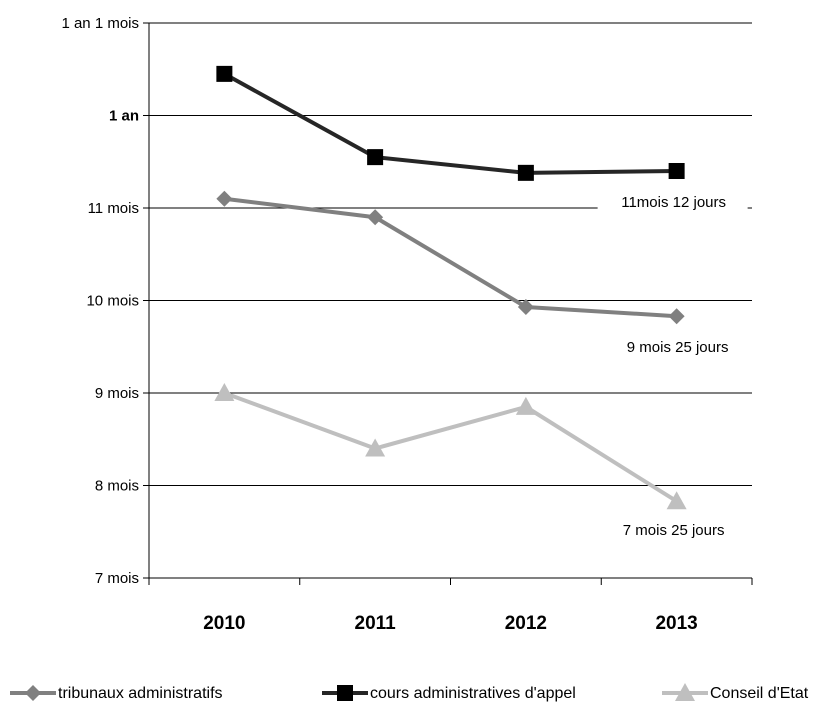  Describe the element at coordinates (526, 623) in the screenshot. I see `x-category-label: 2012` at that location.